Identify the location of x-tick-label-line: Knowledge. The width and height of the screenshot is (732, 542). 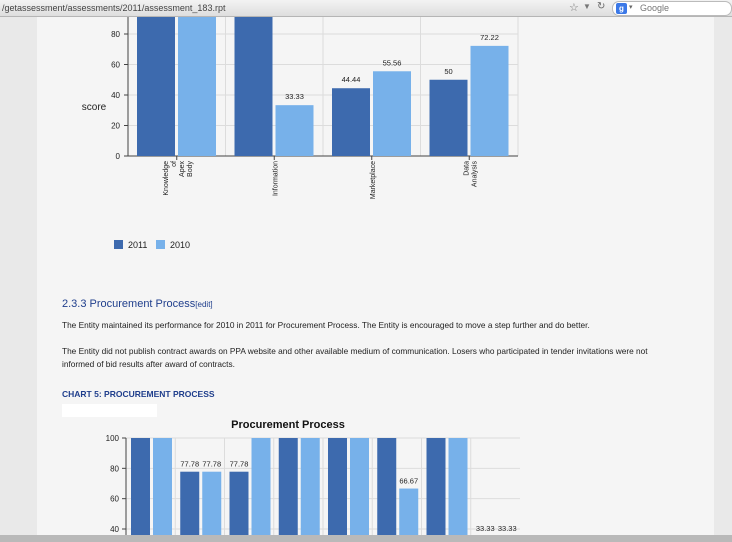
(166, 178).